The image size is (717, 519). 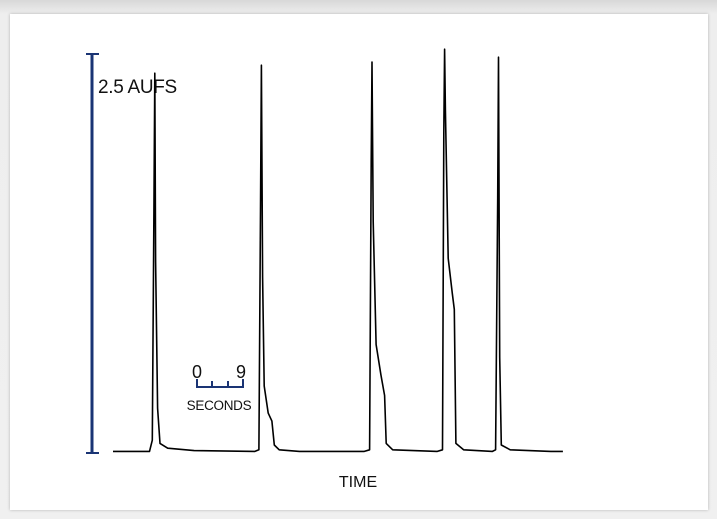 What do you see at coordinates (219, 405) in the screenshot?
I see `time-scale-unit-label: SECONDS` at bounding box center [219, 405].